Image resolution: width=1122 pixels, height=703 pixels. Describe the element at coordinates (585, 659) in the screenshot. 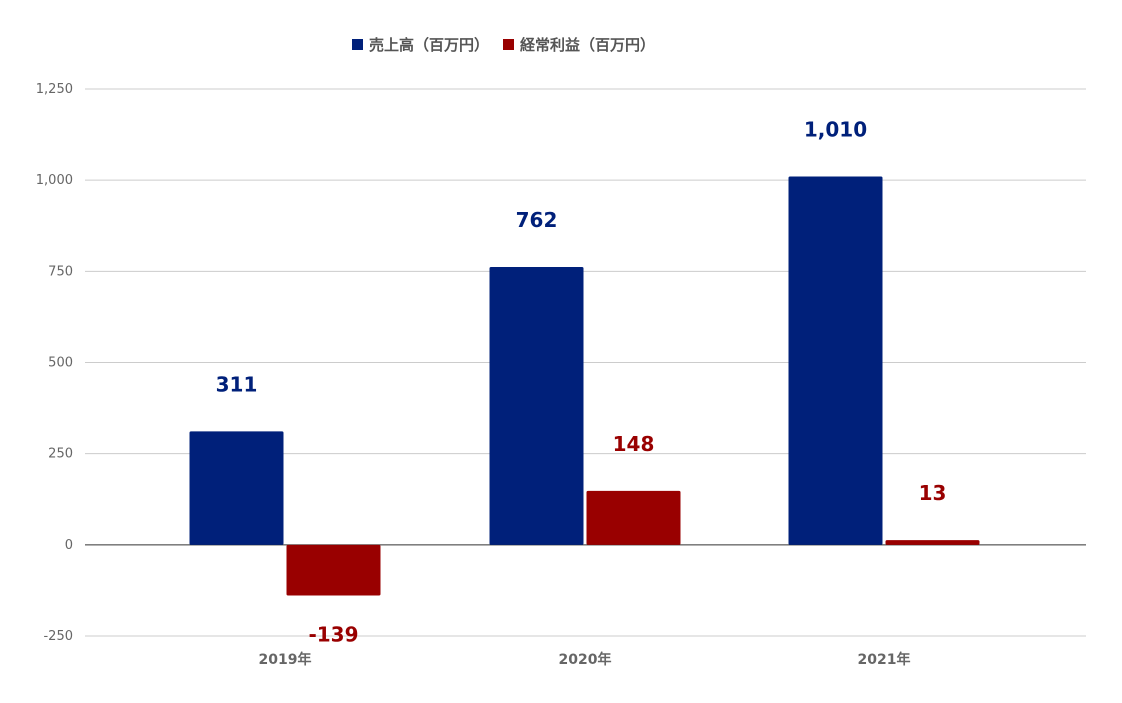

I see `x-category-label: 2020年` at that location.